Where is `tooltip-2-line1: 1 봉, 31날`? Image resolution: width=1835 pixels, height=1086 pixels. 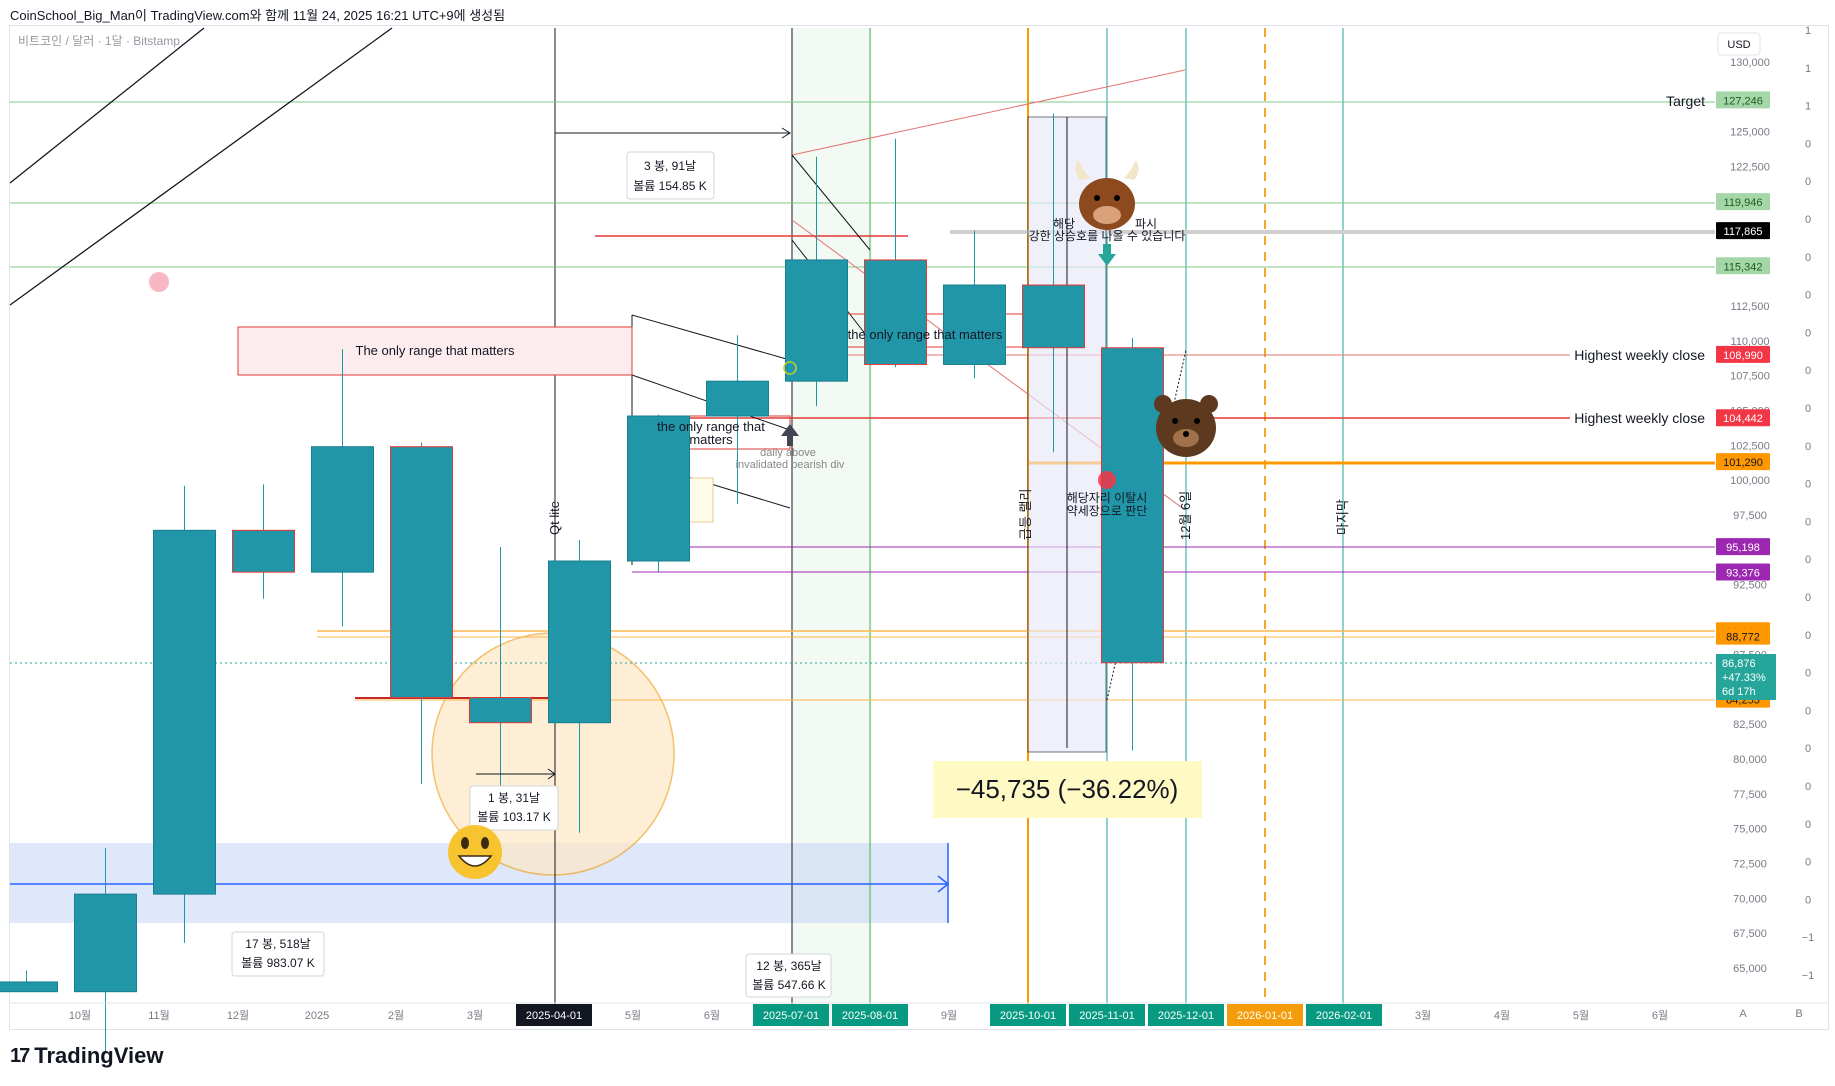 tooltip-2-line1: 1 봉, 31날 is located at coordinates (514, 798).